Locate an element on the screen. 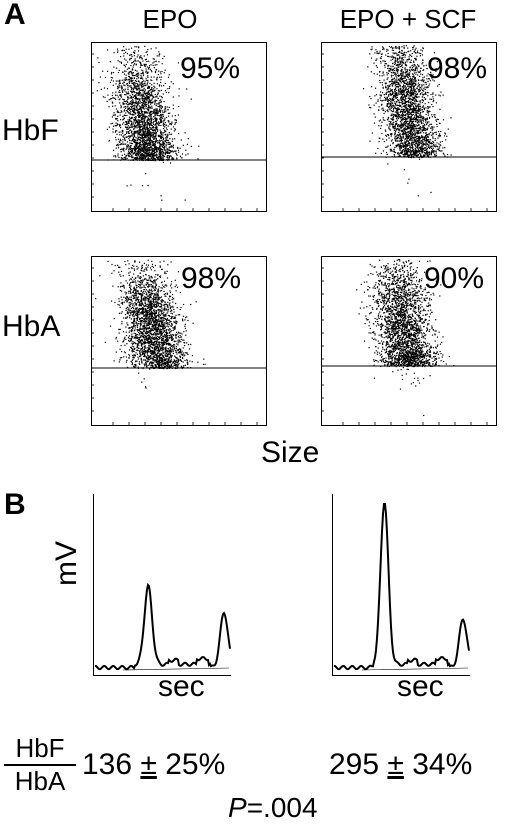 Image resolution: width=520 pixels, height=828 pixels. stat-epo-scf-value: 295 is located at coordinates (354, 764).